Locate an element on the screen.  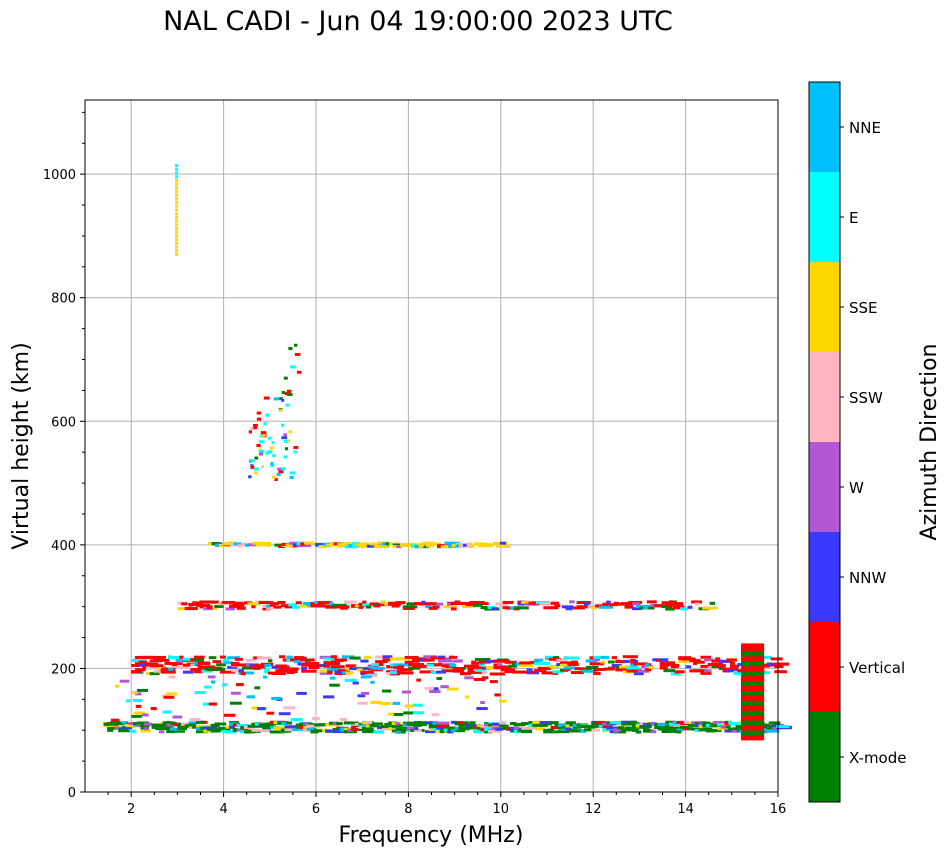
echo-block is located at coordinates (753, 736).